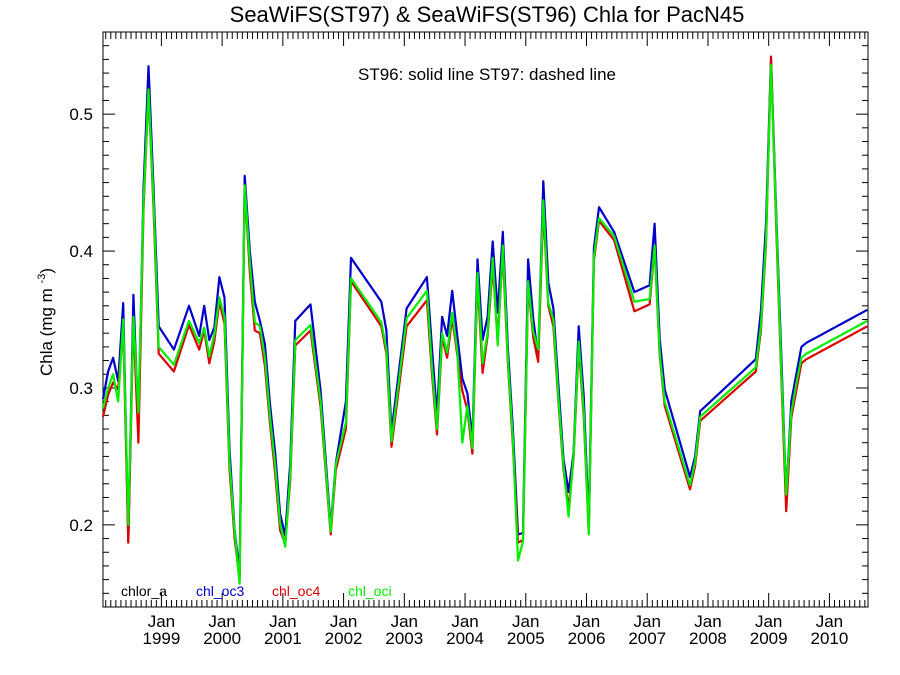 This screenshot has height=675, width=900. I want to click on y-tick-label: 0.3, so click(81, 388).